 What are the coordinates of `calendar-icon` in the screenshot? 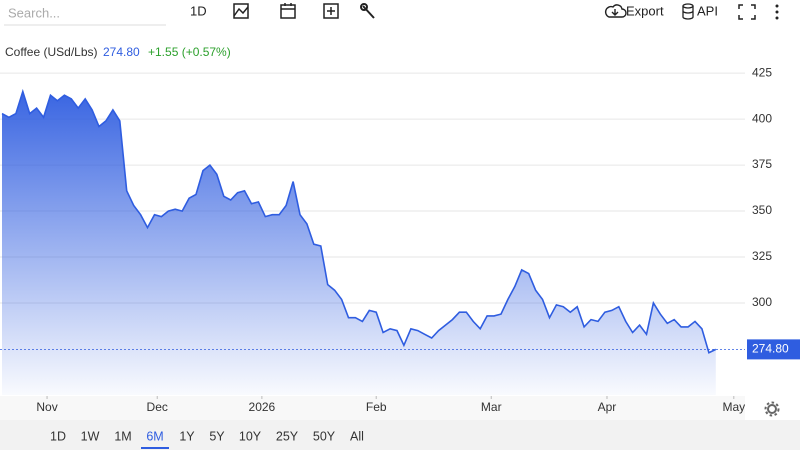 It's located at (288, 11).